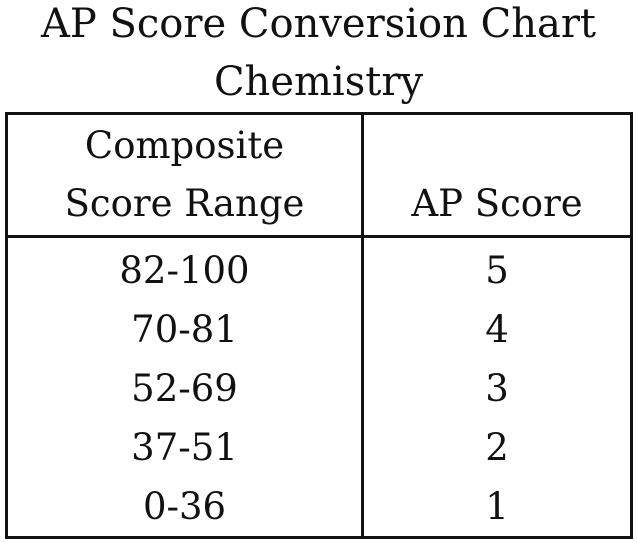 The image size is (637, 543). What do you see at coordinates (362, 325) in the screenshot?
I see `column-divider` at bounding box center [362, 325].